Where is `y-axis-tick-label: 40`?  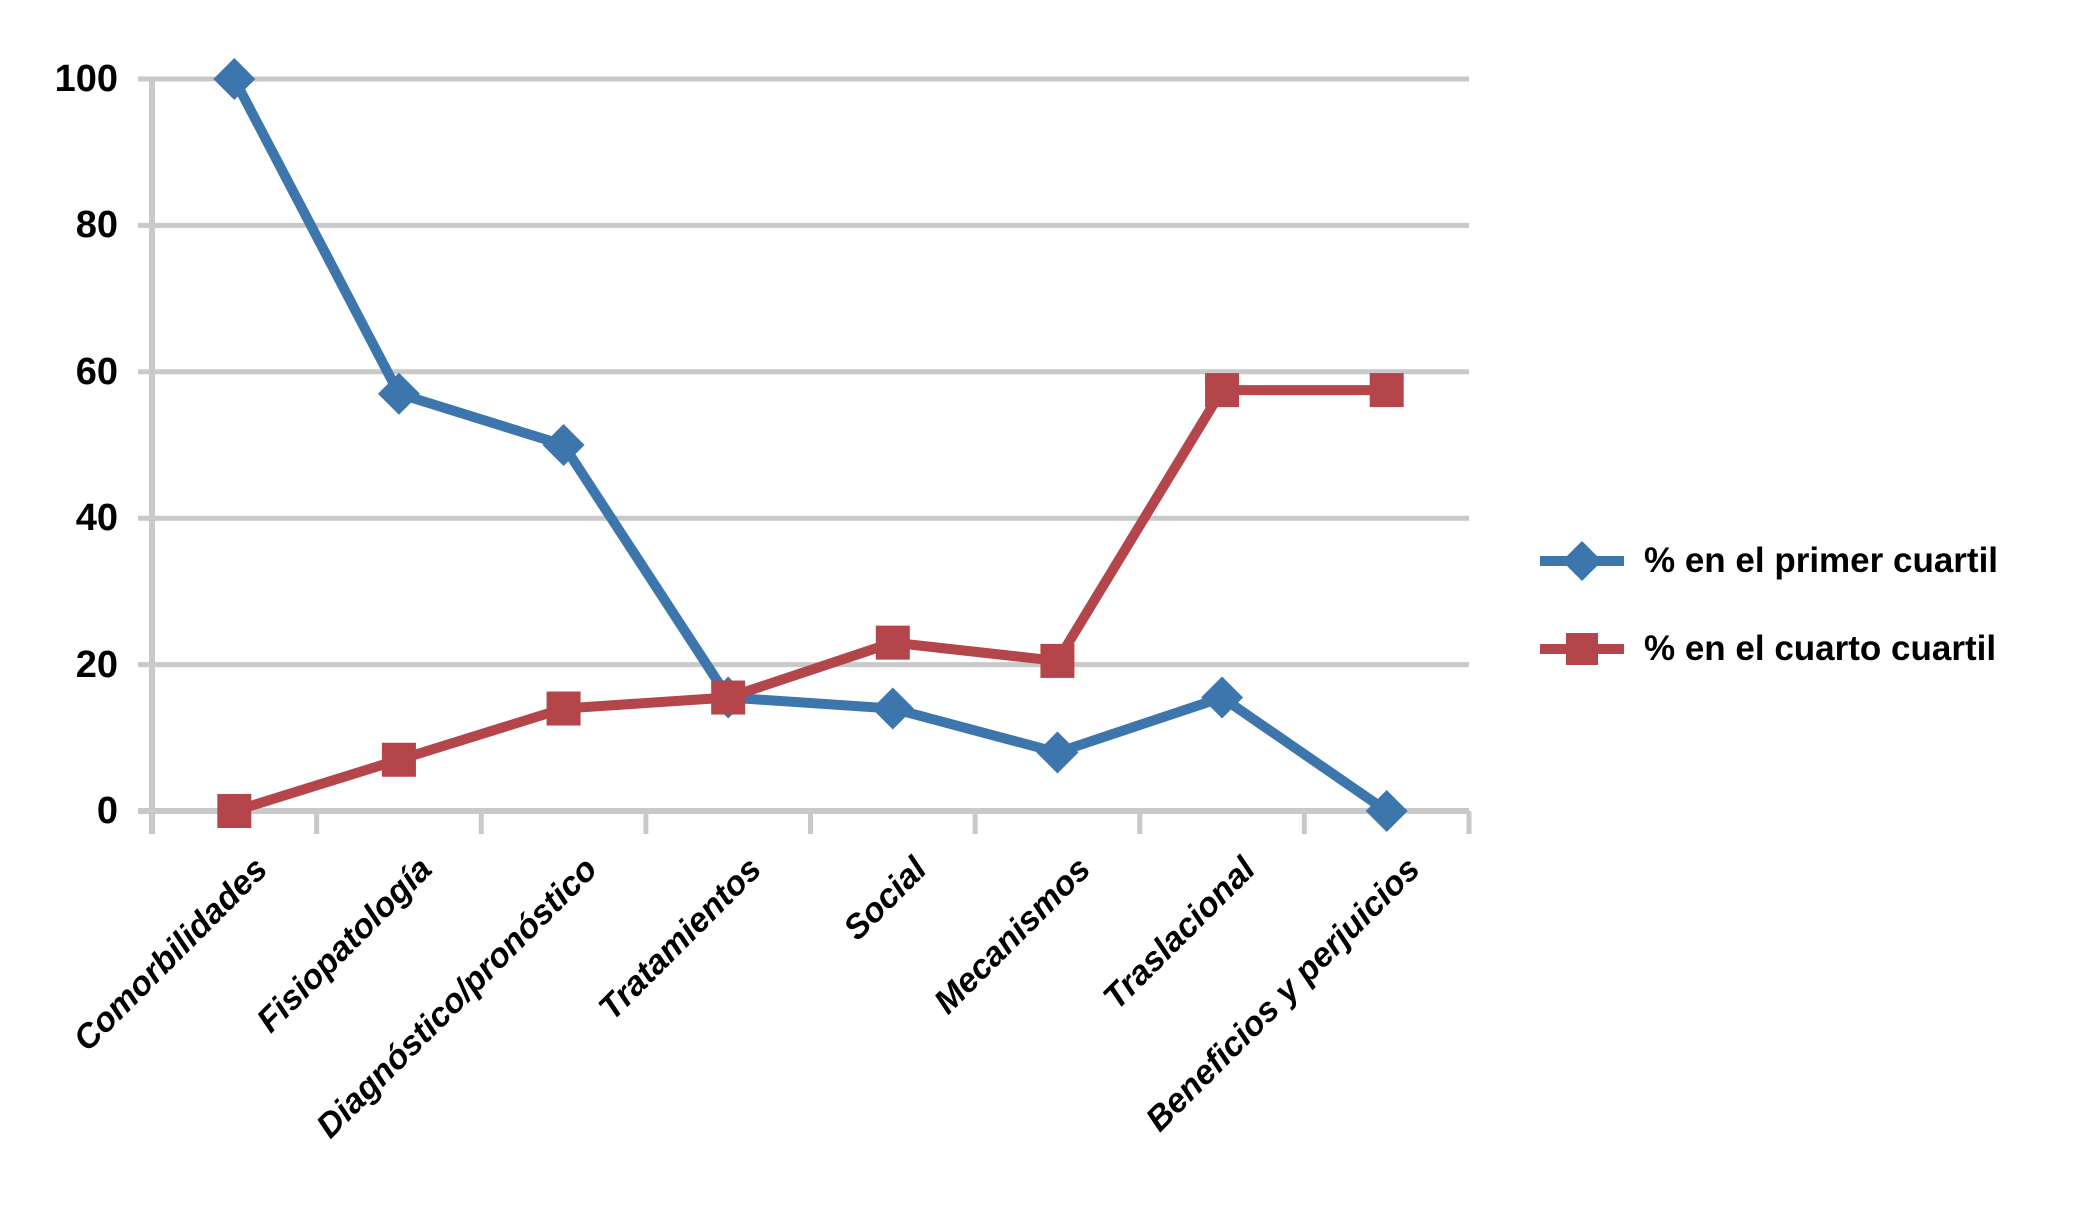 y-axis-tick-label: 40 is located at coordinates (96, 518).